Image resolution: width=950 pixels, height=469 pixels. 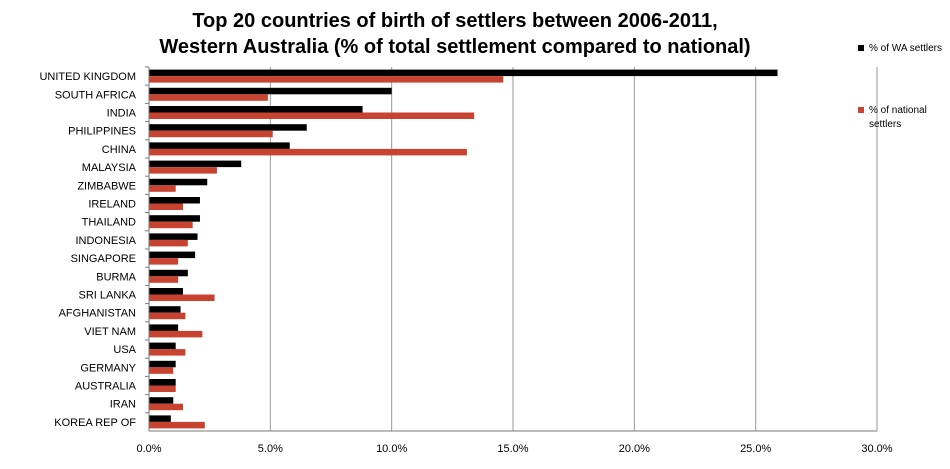 What do you see at coordinates (106, 186) in the screenshot?
I see `category-label: ZIMBABWE` at bounding box center [106, 186].